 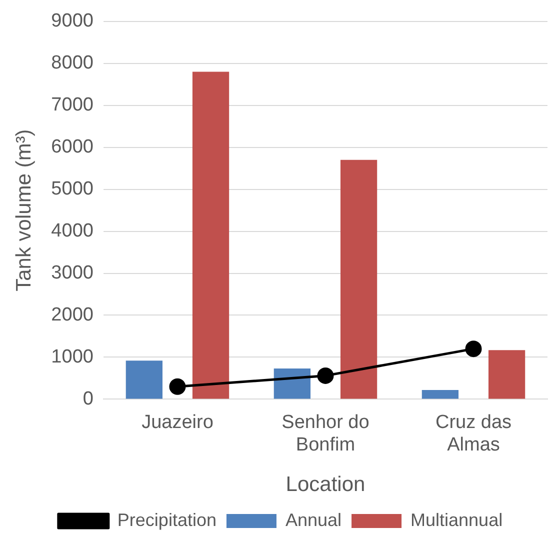 What do you see at coordinates (313, 520) in the screenshot?
I see `legend-label: Annual` at bounding box center [313, 520].